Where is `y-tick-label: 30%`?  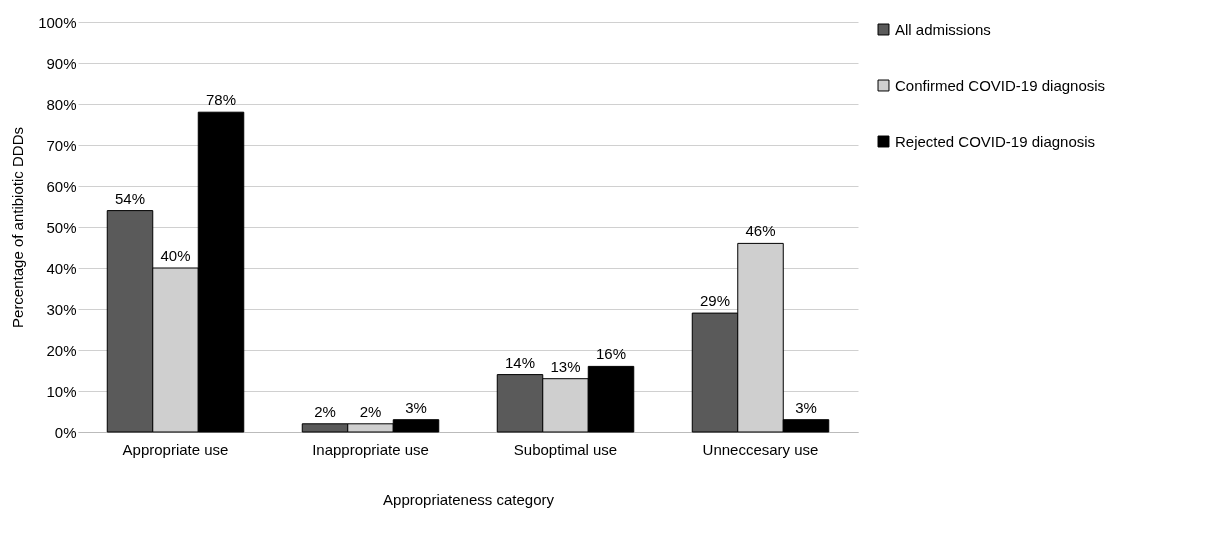 y-tick-label: 30% is located at coordinates (61, 309).